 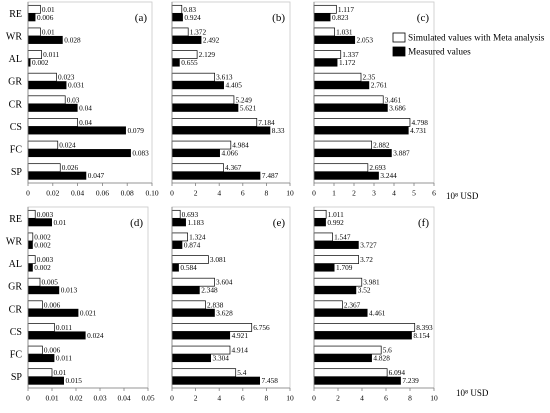 I want to click on value-label-simulated: 0.002, so click(x=42, y=236).